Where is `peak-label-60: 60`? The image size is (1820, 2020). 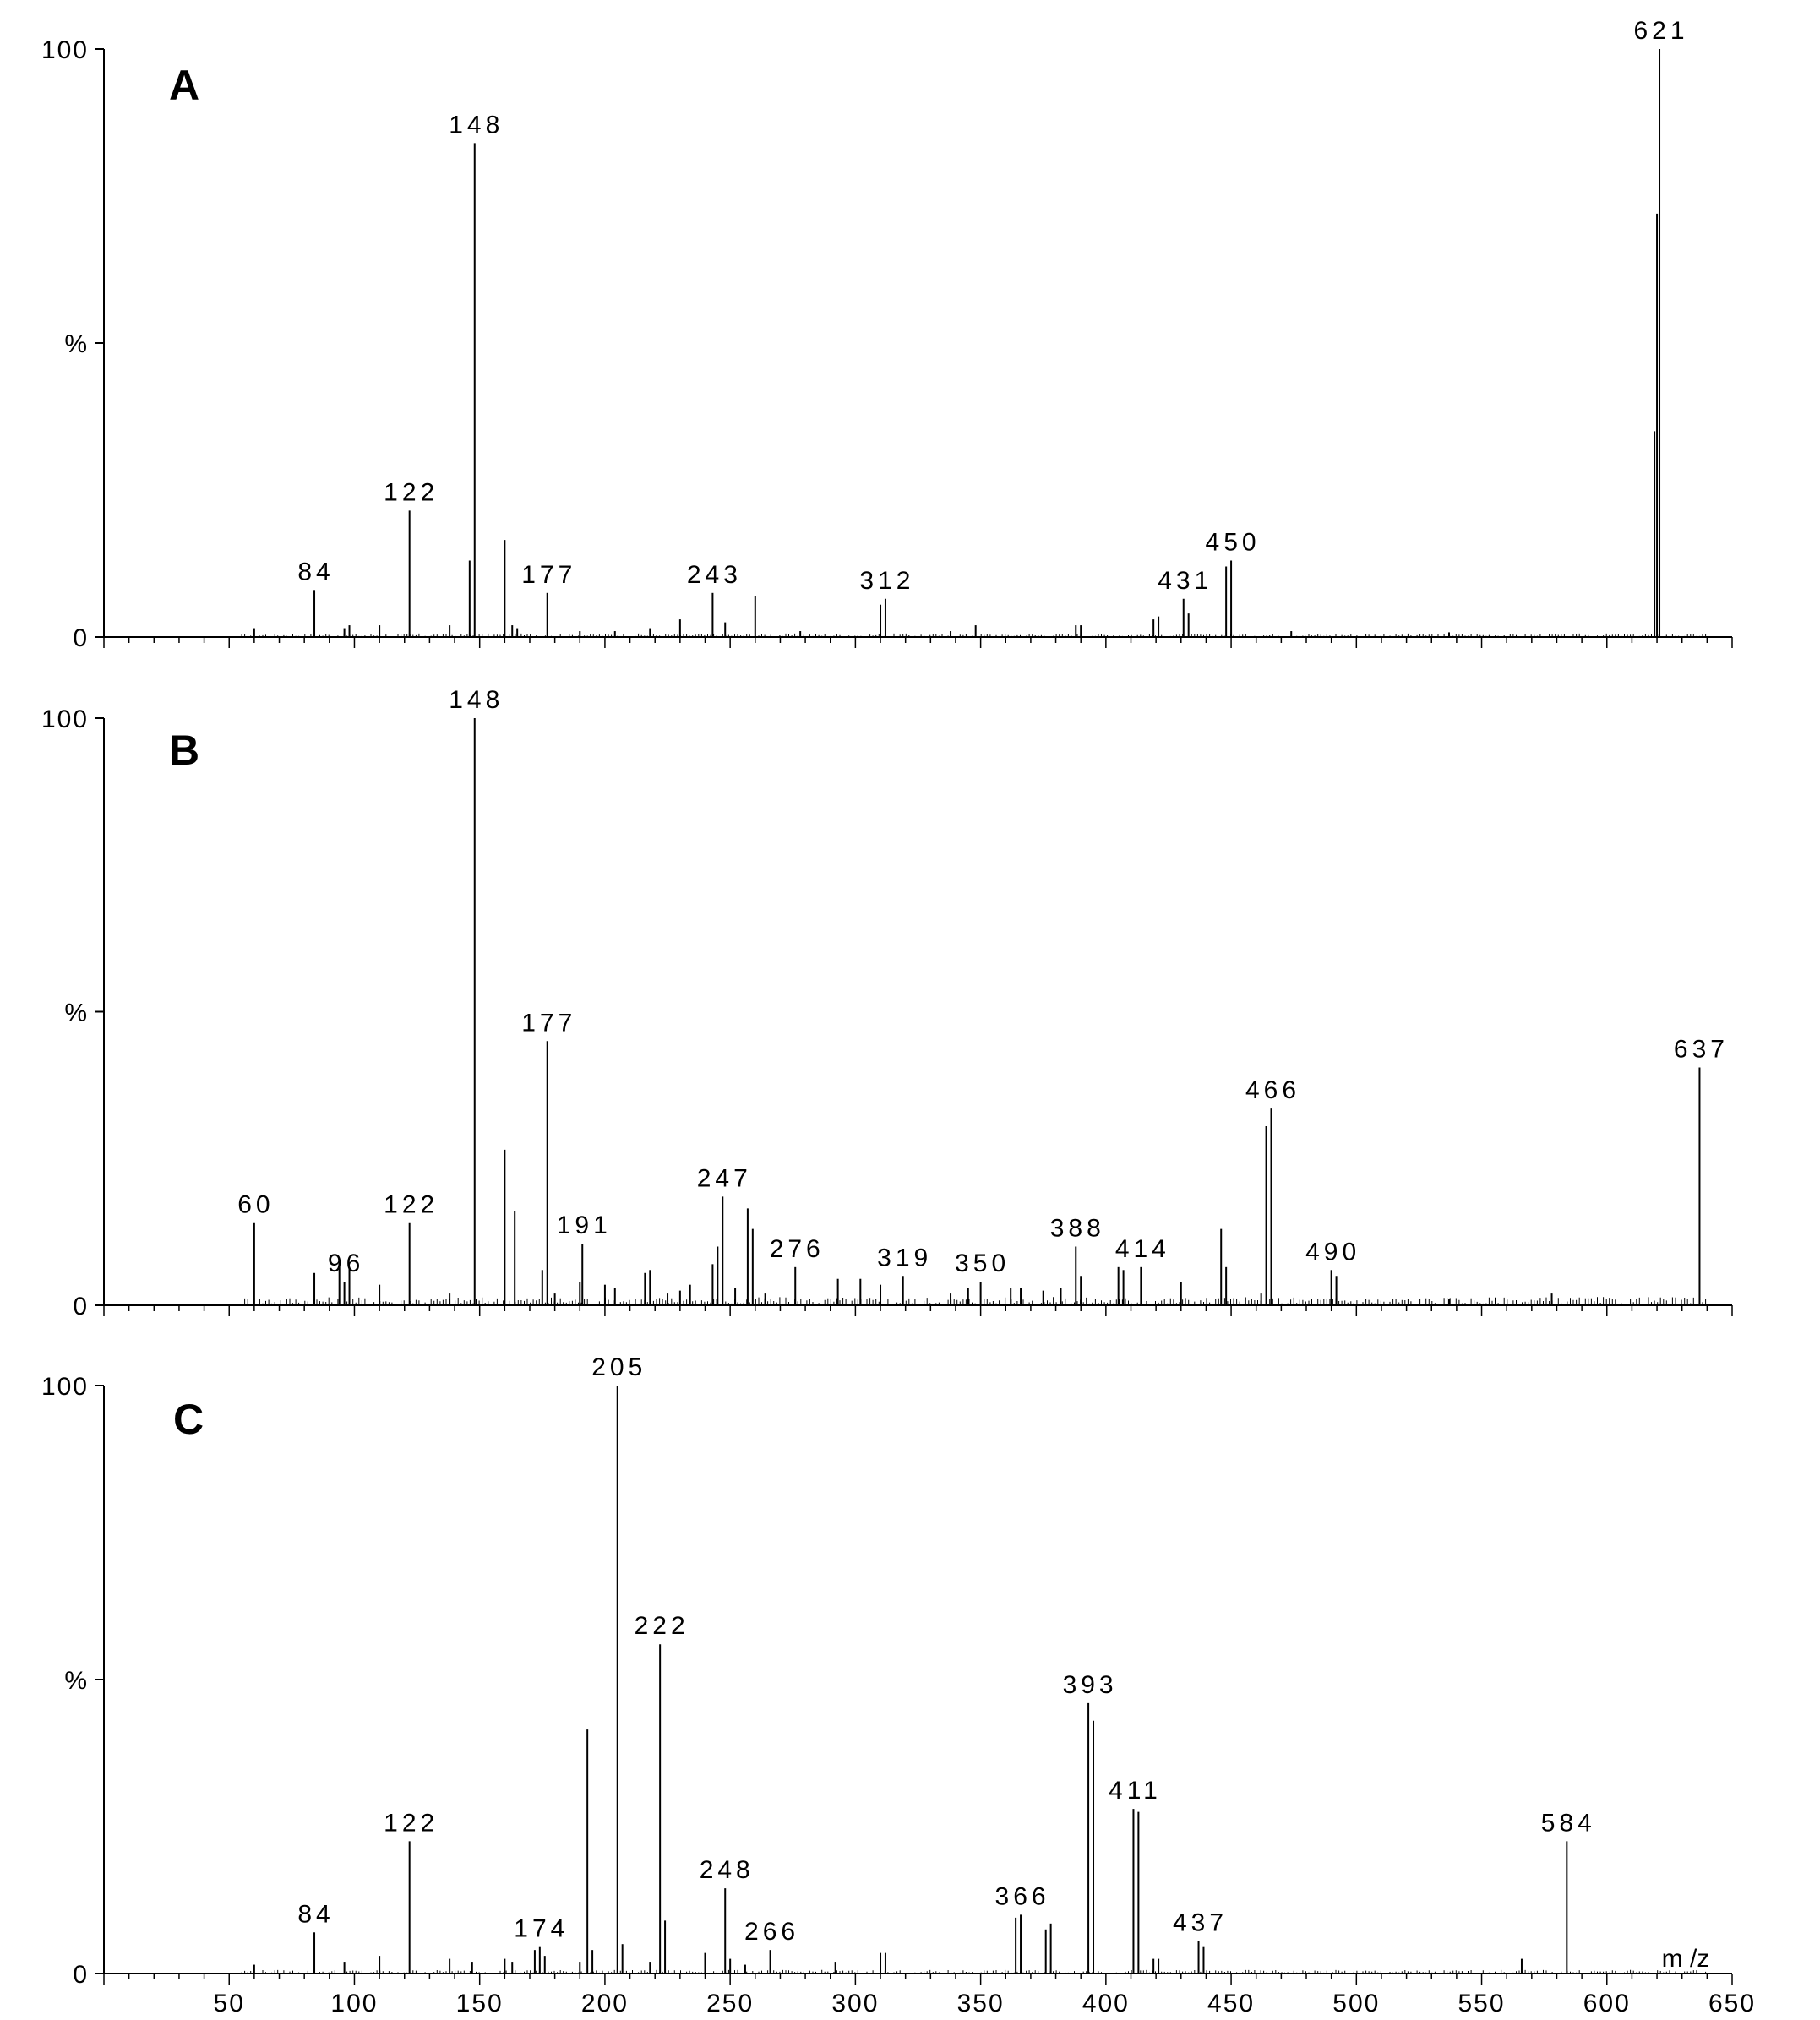 peak-label-60: 60 is located at coordinates (256, 1205).